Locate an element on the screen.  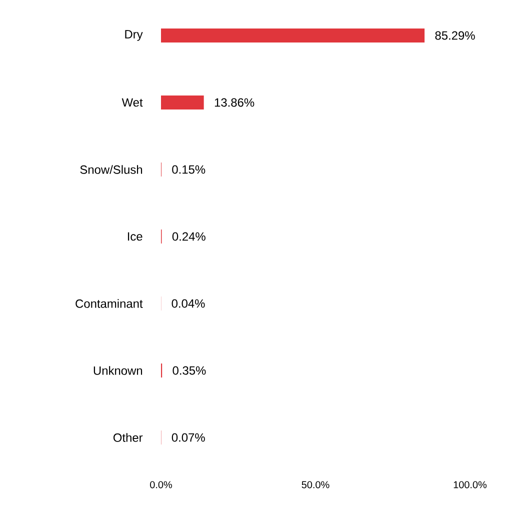
x-tick-label: 50.0% is located at coordinates (316, 484).